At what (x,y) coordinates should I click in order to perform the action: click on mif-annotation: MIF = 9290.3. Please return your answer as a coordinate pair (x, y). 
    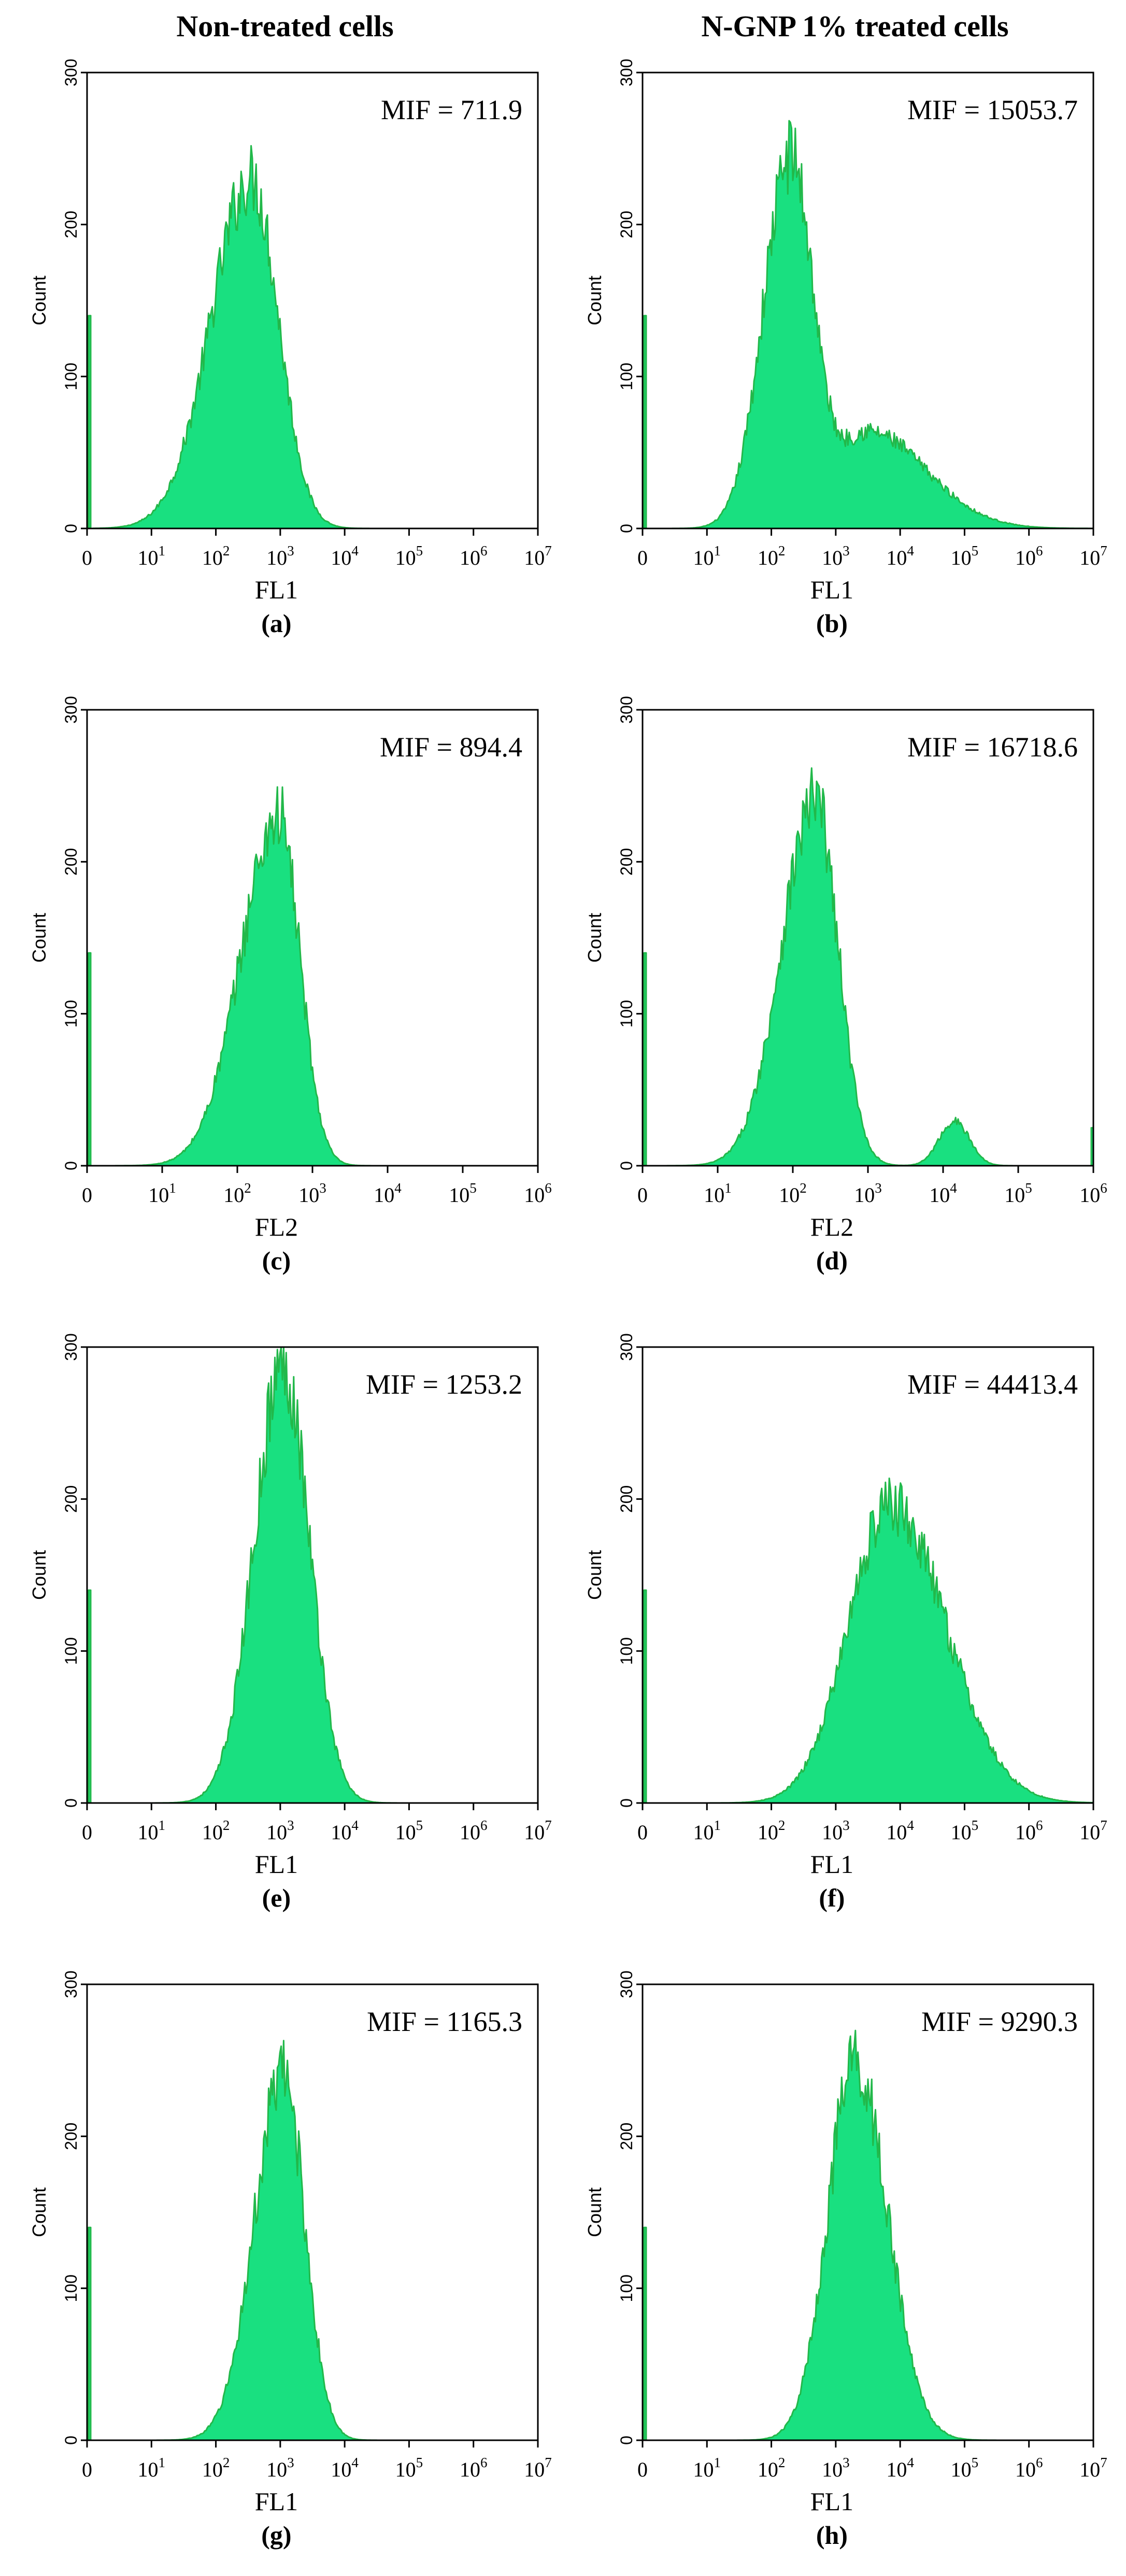
    Looking at the image, I should click on (1000, 2021).